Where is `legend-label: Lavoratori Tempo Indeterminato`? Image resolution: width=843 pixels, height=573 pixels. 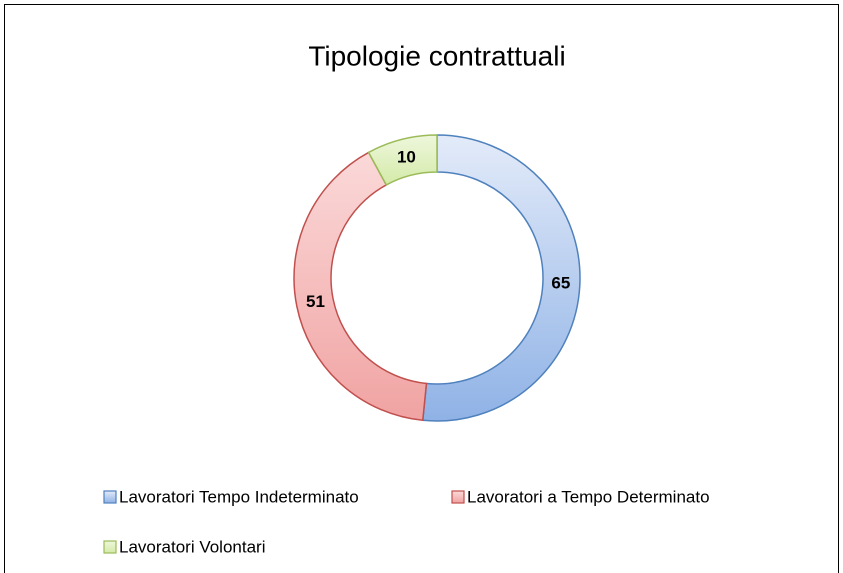 legend-label: Lavoratori Tempo Indeterminato is located at coordinates (239, 496).